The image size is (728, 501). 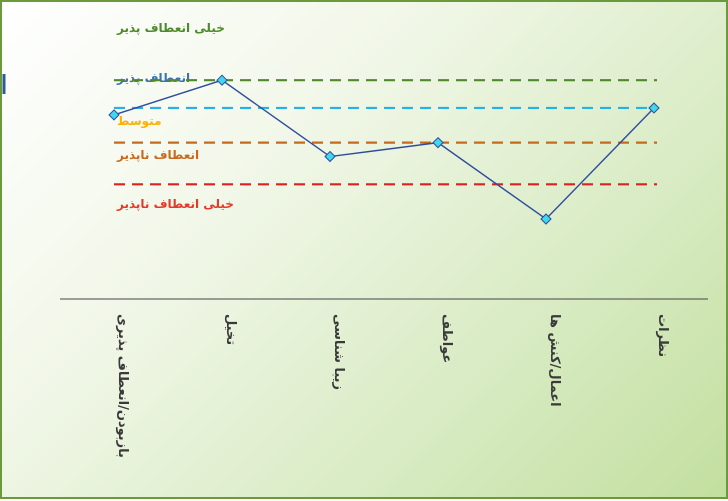 I want to click on category-tick-label: زیبا شناسی, so click(x=338, y=352).